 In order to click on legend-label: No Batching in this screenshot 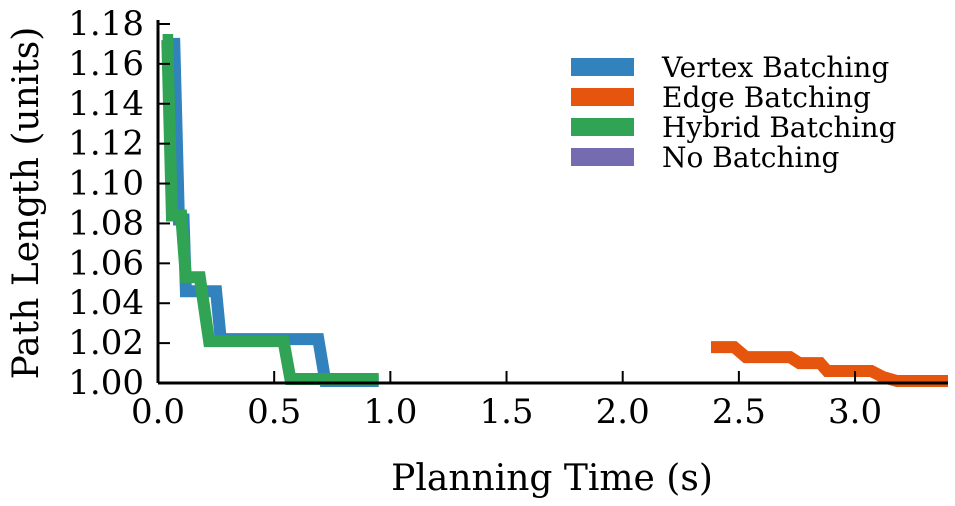, I will do `click(750, 157)`.